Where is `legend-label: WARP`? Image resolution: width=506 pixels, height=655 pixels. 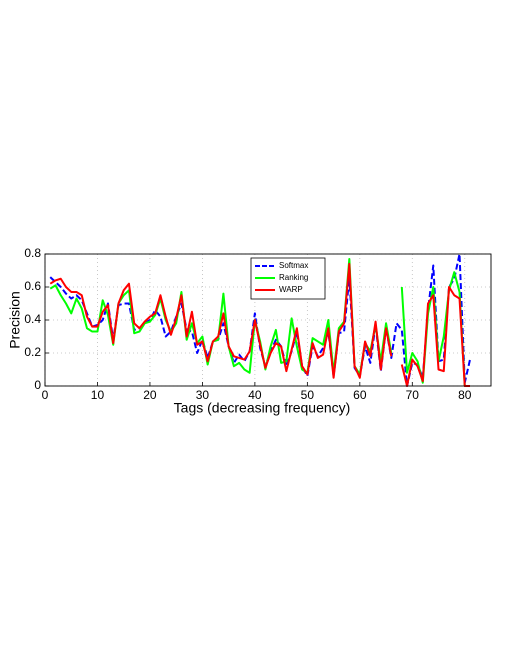 legend-label: WARP is located at coordinates (291, 289).